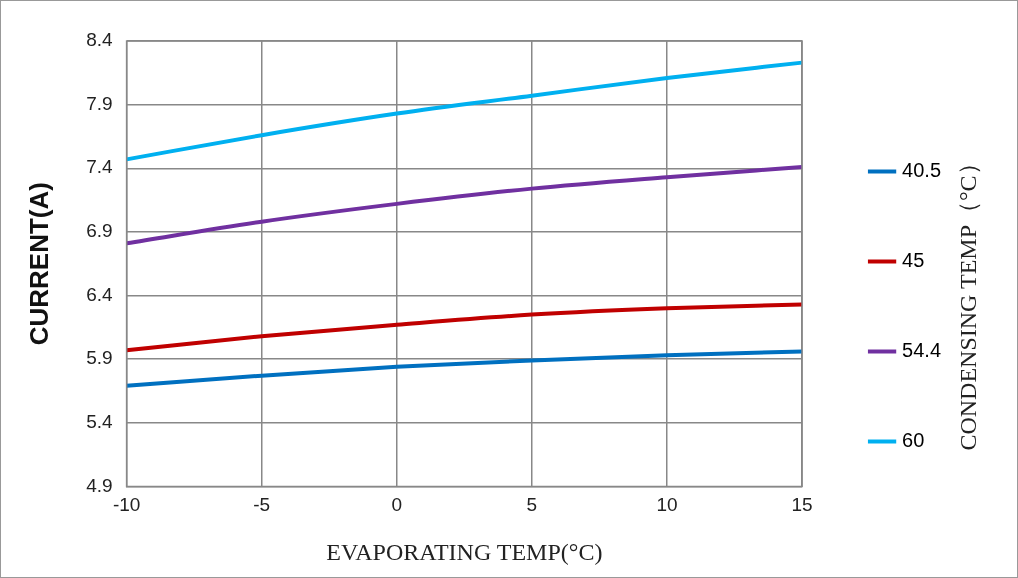 This screenshot has height=578, width=1018. Describe the element at coordinates (100, 167) in the screenshot. I see `y-tick-label: 7.4` at that location.